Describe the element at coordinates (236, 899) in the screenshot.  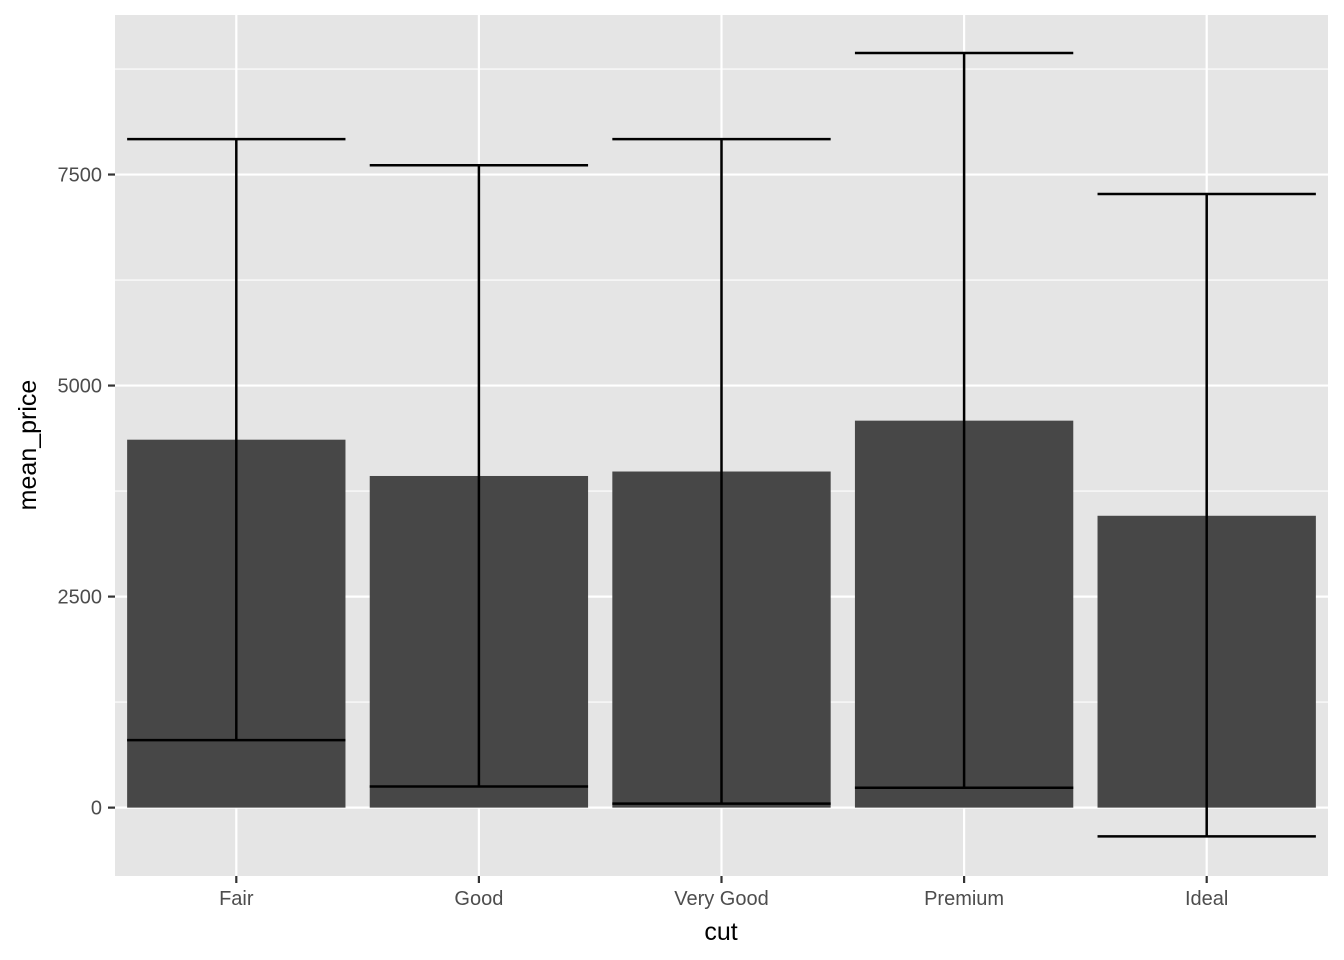
I see `x-tick-label: Fair` at that location.